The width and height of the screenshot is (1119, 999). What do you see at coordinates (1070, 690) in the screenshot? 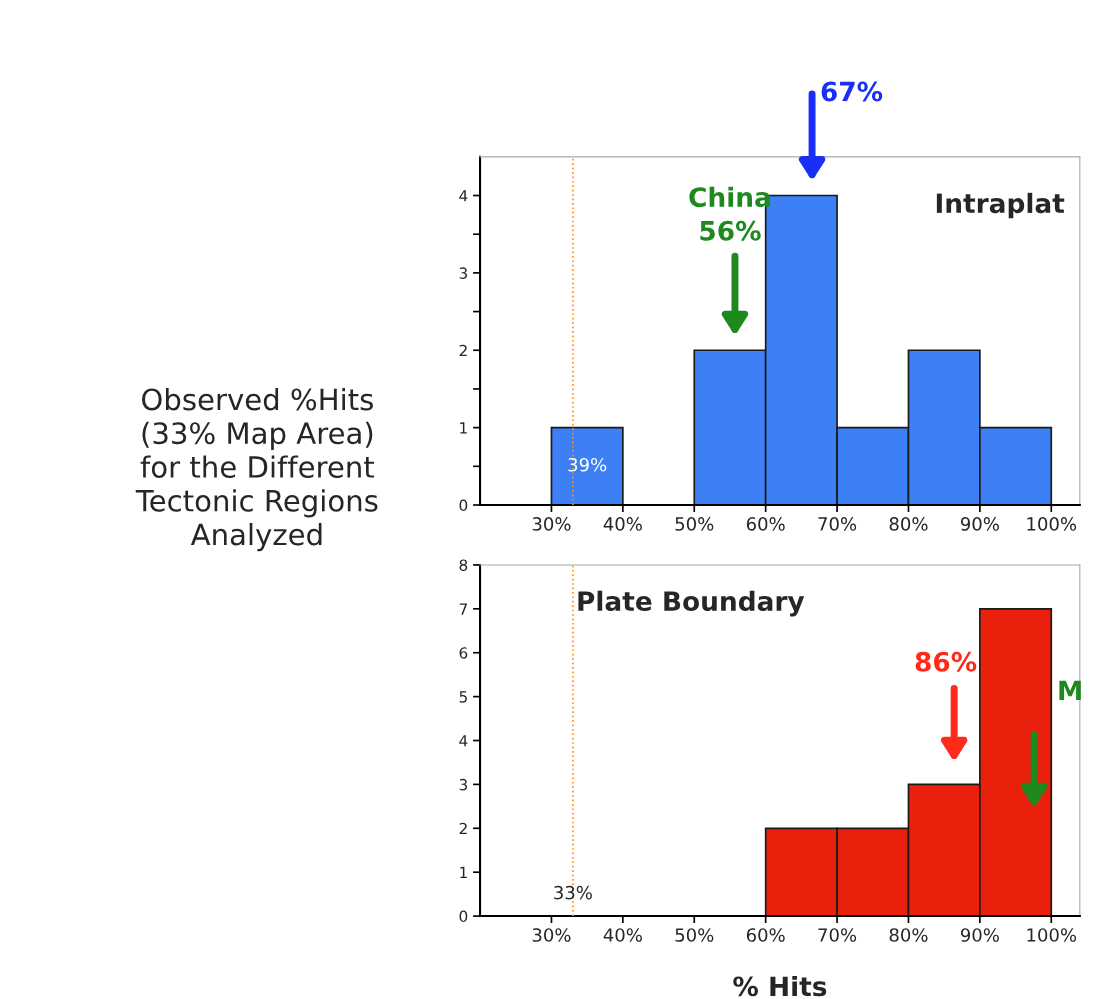
I see `annotation: M` at bounding box center [1070, 690].